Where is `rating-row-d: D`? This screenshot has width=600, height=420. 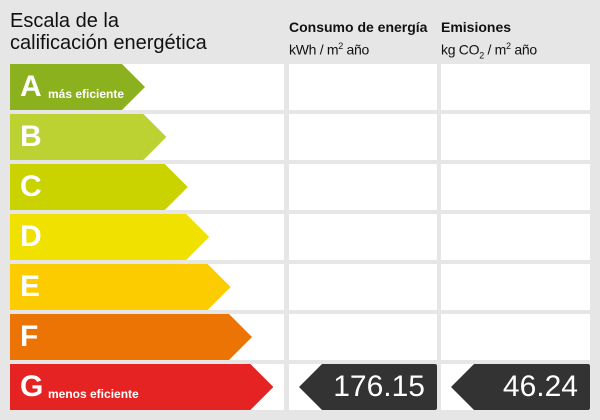 rating-row-d: D is located at coordinates (300, 237).